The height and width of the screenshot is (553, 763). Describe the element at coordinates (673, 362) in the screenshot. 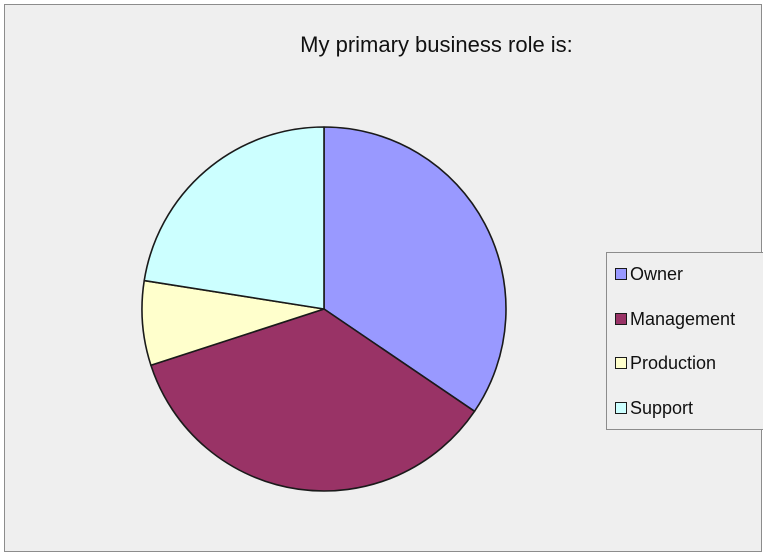

I see `legend-label-production: Production` at that location.